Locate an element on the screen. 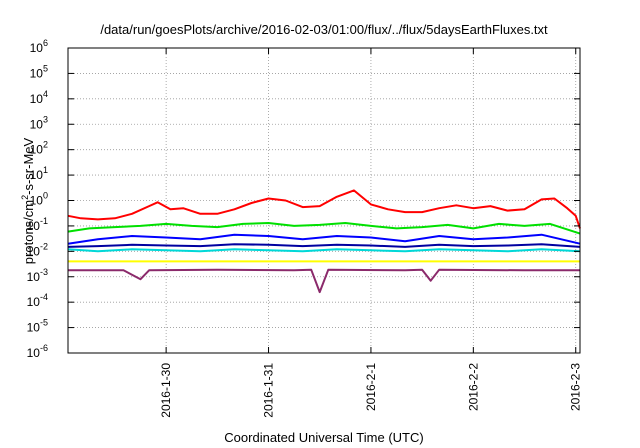 The width and height of the screenshot is (640, 448). y-tick-label: 10² is located at coordinates (39, 148).